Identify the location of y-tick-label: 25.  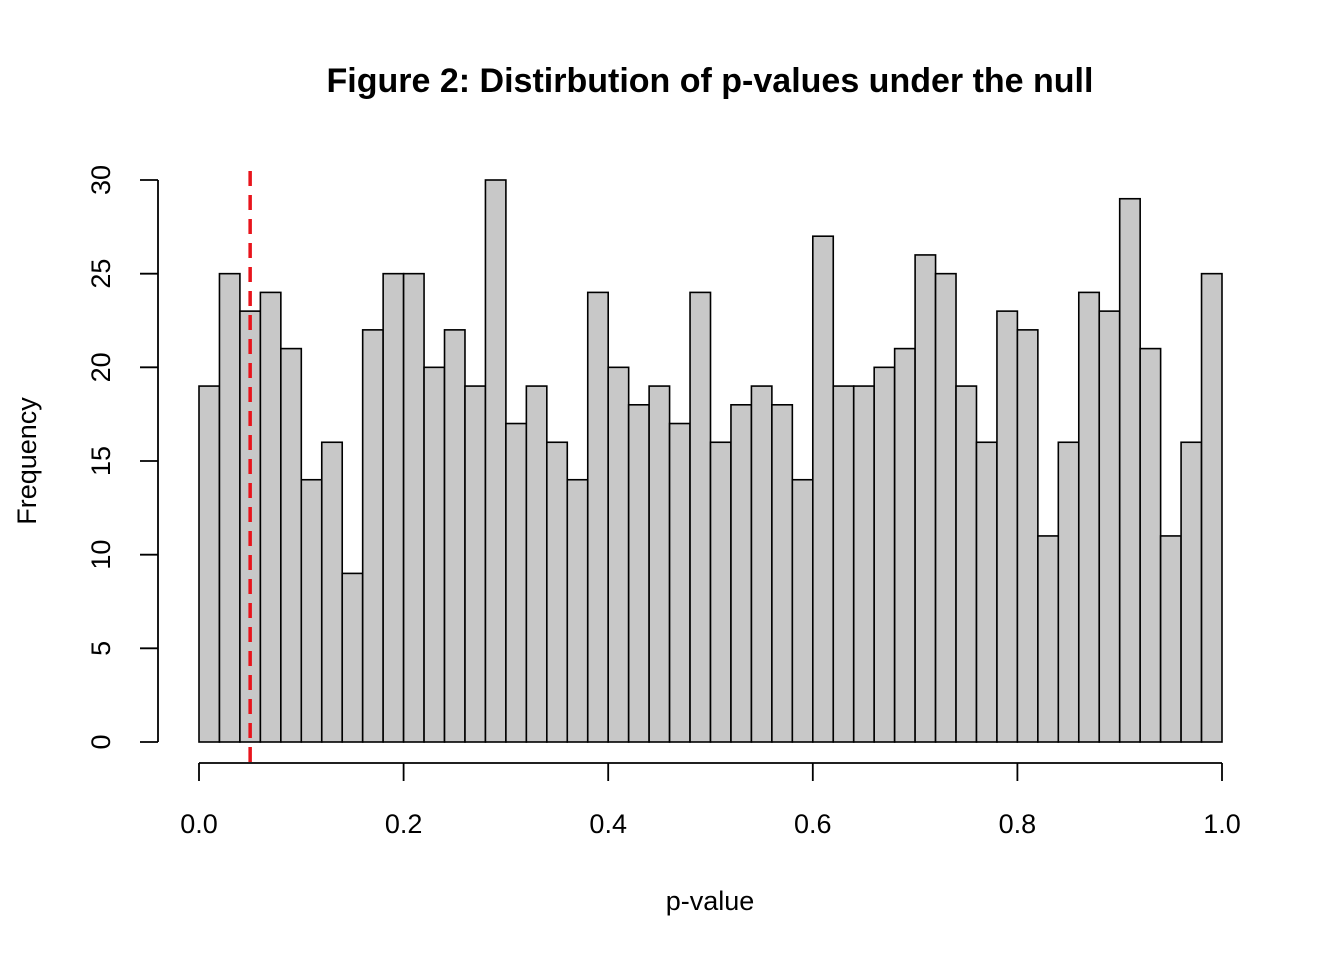
(101, 274).